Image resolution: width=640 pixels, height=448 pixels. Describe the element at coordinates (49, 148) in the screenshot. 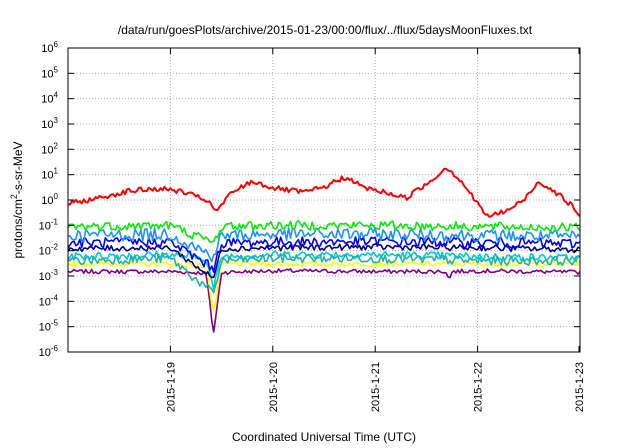

I see `y-tick-label: 10²` at that location.